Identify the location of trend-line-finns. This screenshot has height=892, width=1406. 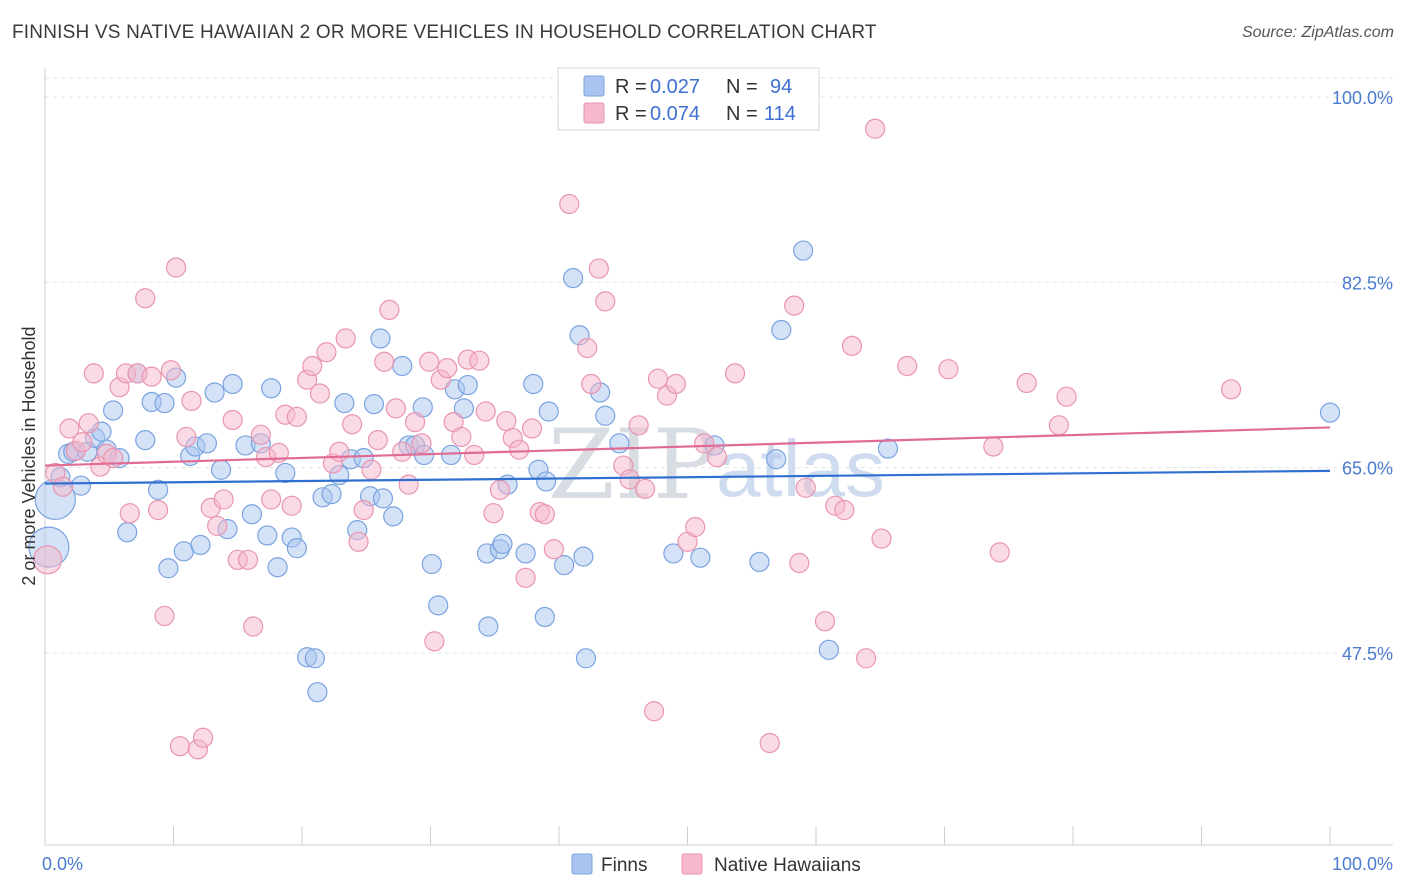
(687, 477).